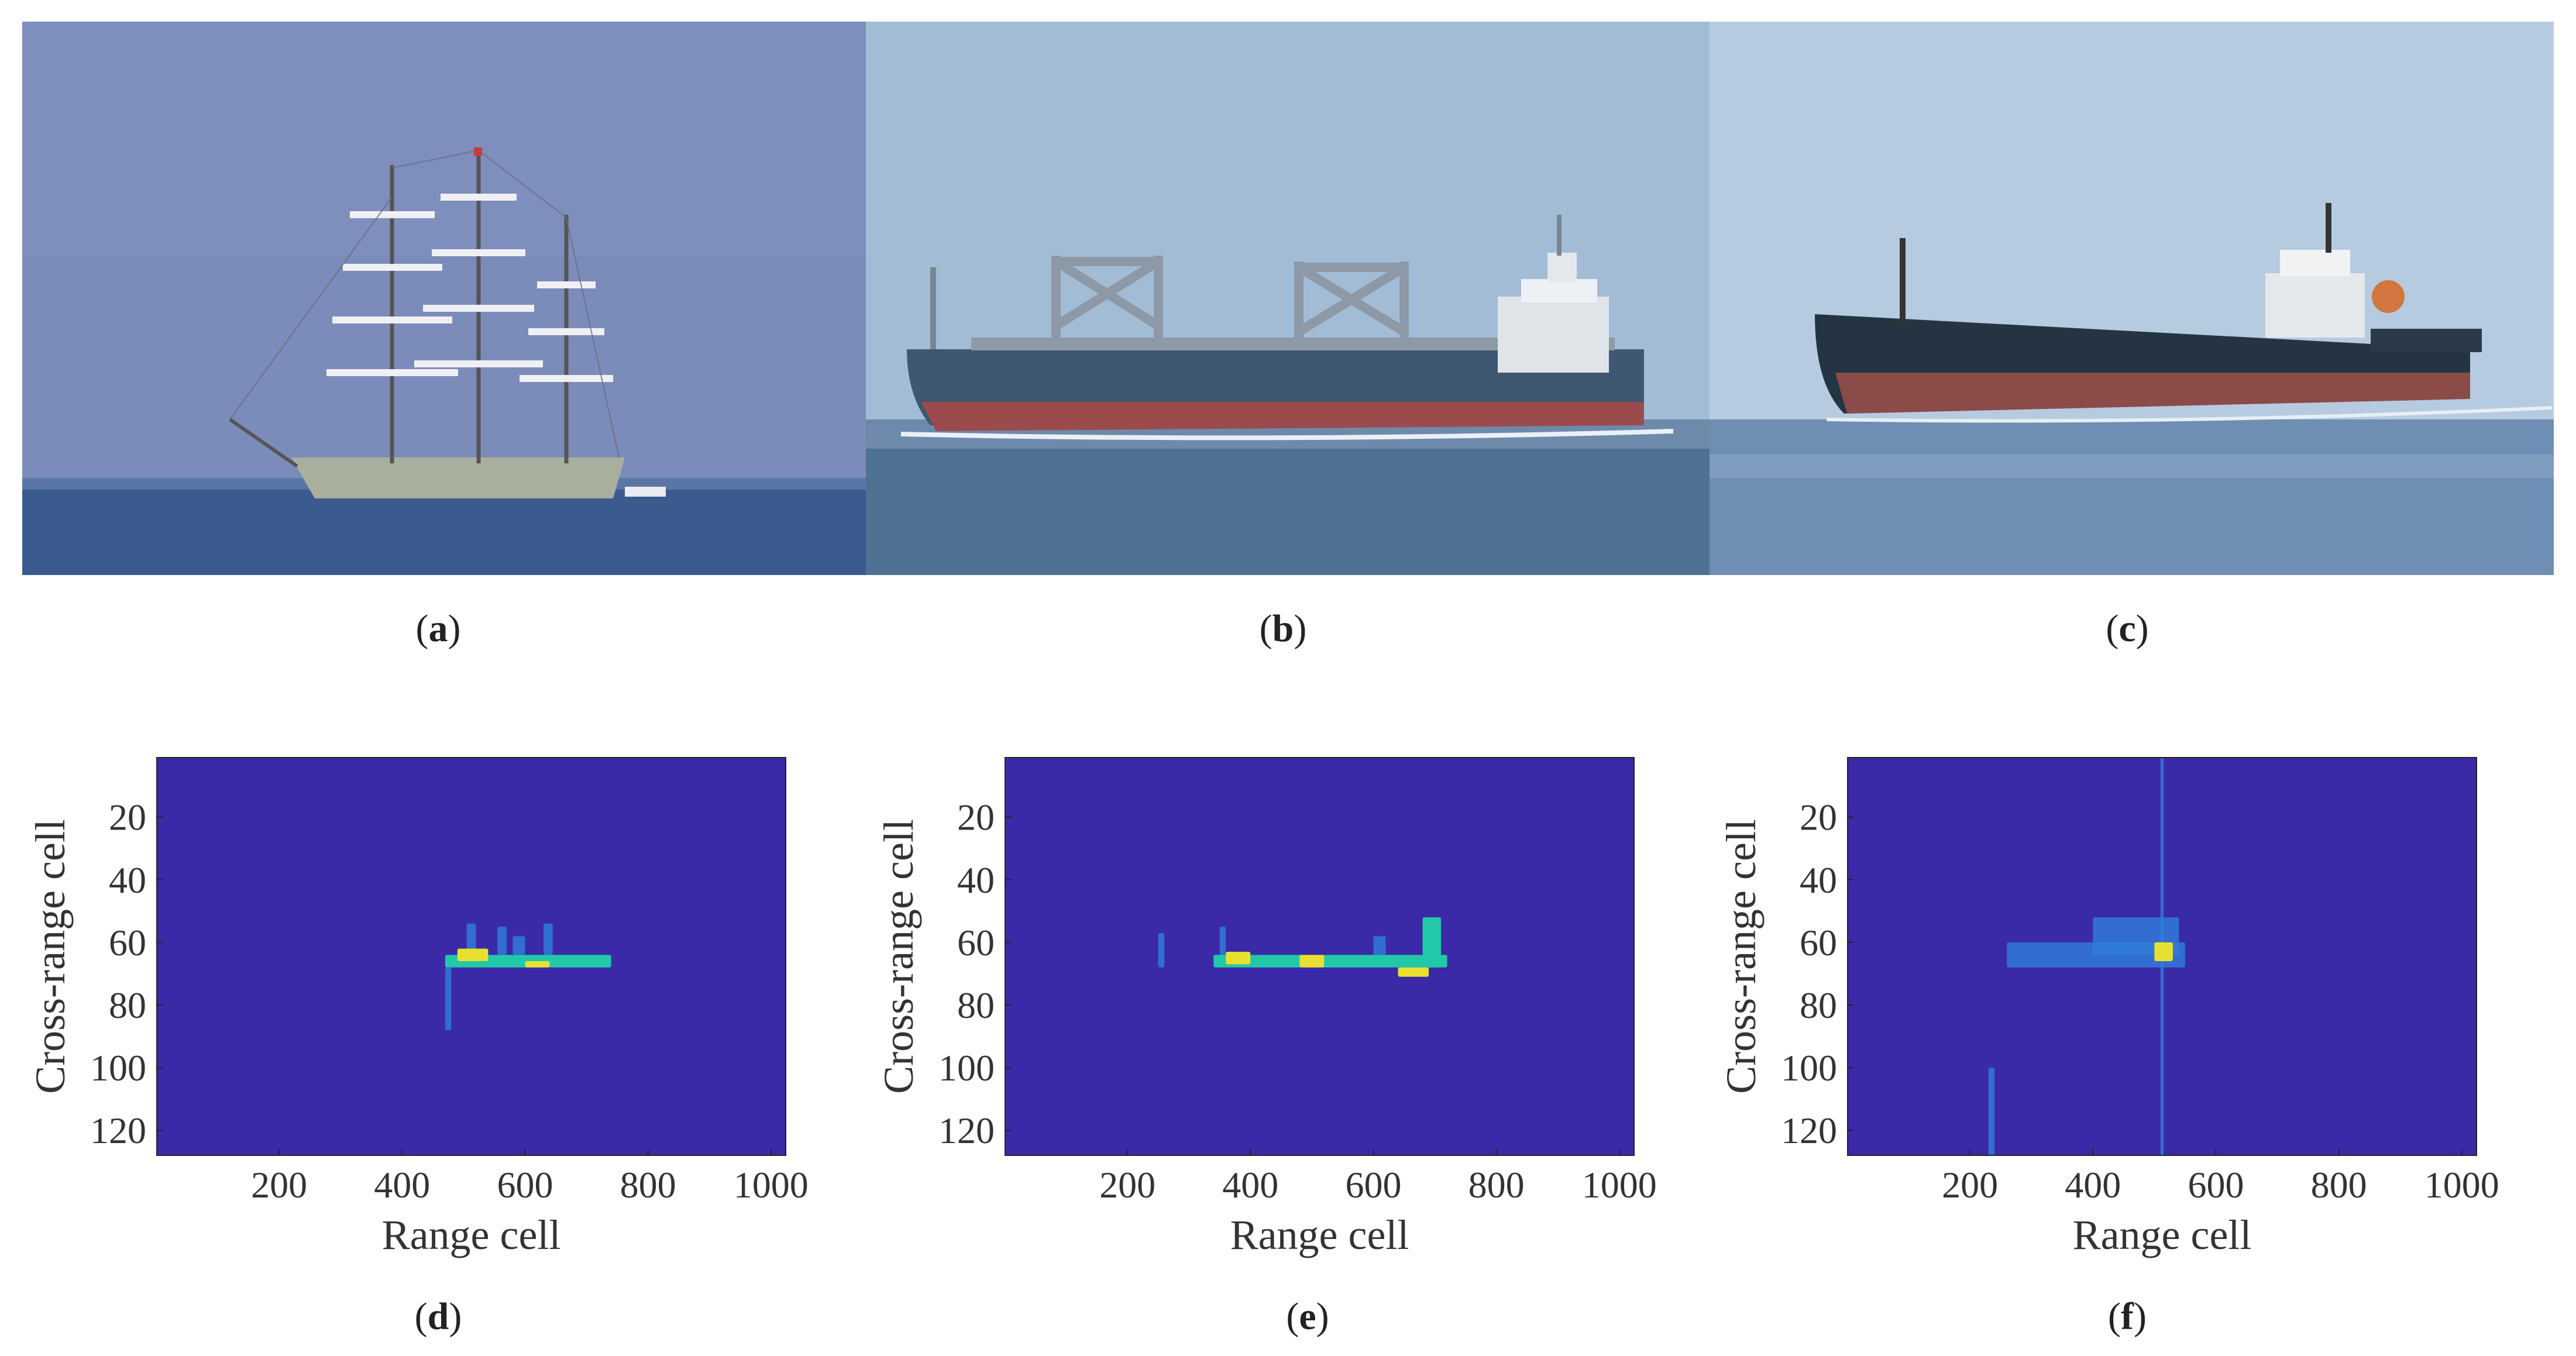  What do you see at coordinates (438, 1317) in the screenshot?
I see `caption-d: (d)` at bounding box center [438, 1317].